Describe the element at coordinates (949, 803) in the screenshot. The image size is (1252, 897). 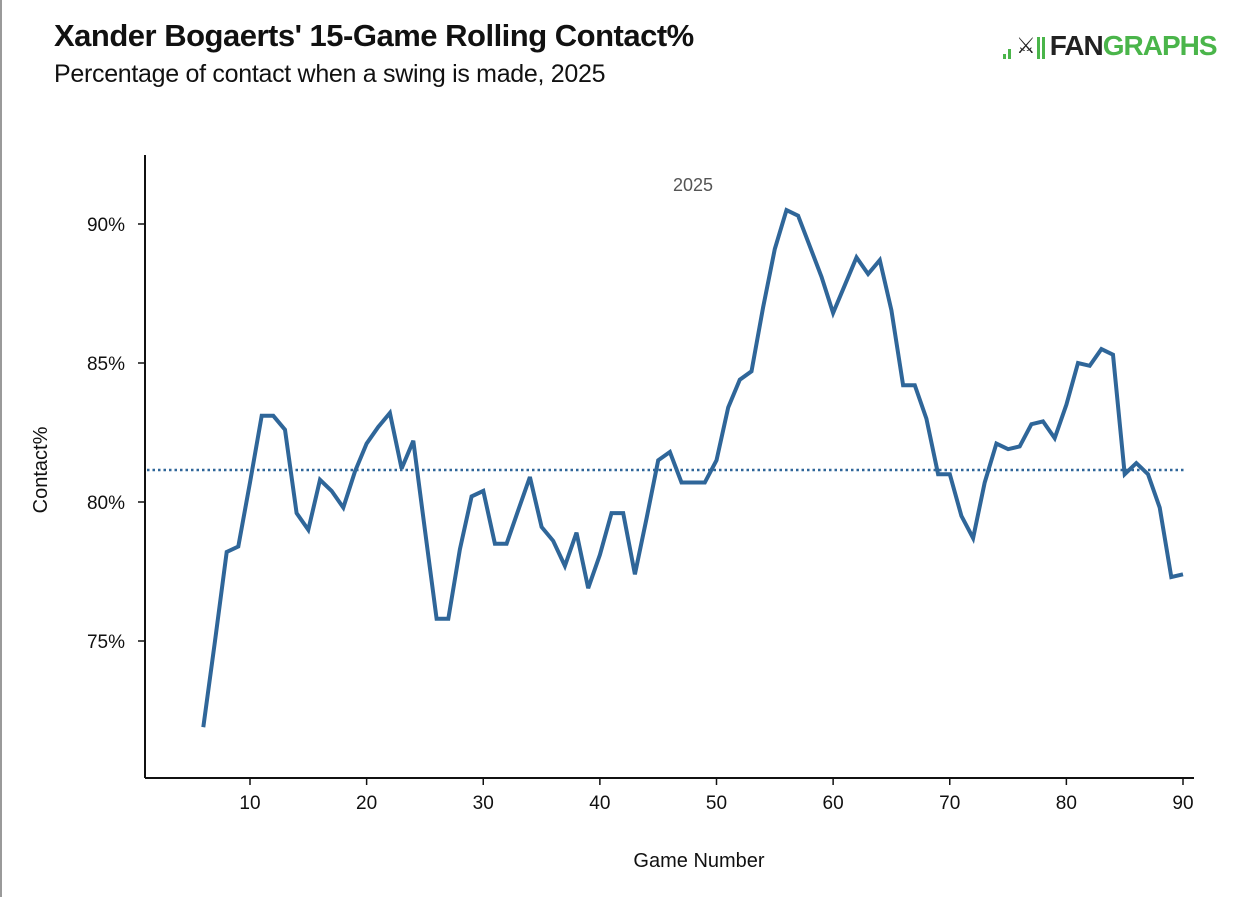
I see `x-tick-label: 70` at that location.